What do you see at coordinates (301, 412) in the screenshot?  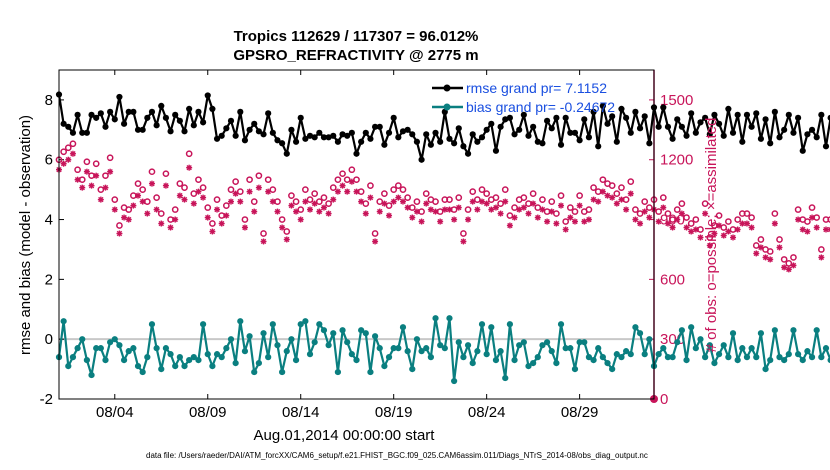 I see `x-tick-label: 08/14` at bounding box center [301, 412].